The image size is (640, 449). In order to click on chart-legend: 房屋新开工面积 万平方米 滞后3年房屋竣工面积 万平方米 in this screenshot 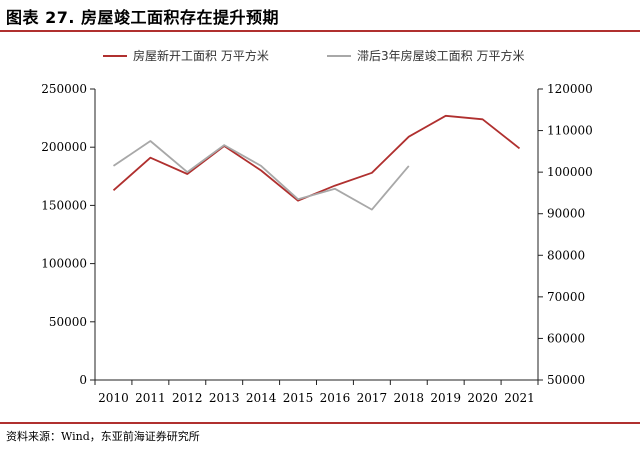, I will do `click(313, 55)`.